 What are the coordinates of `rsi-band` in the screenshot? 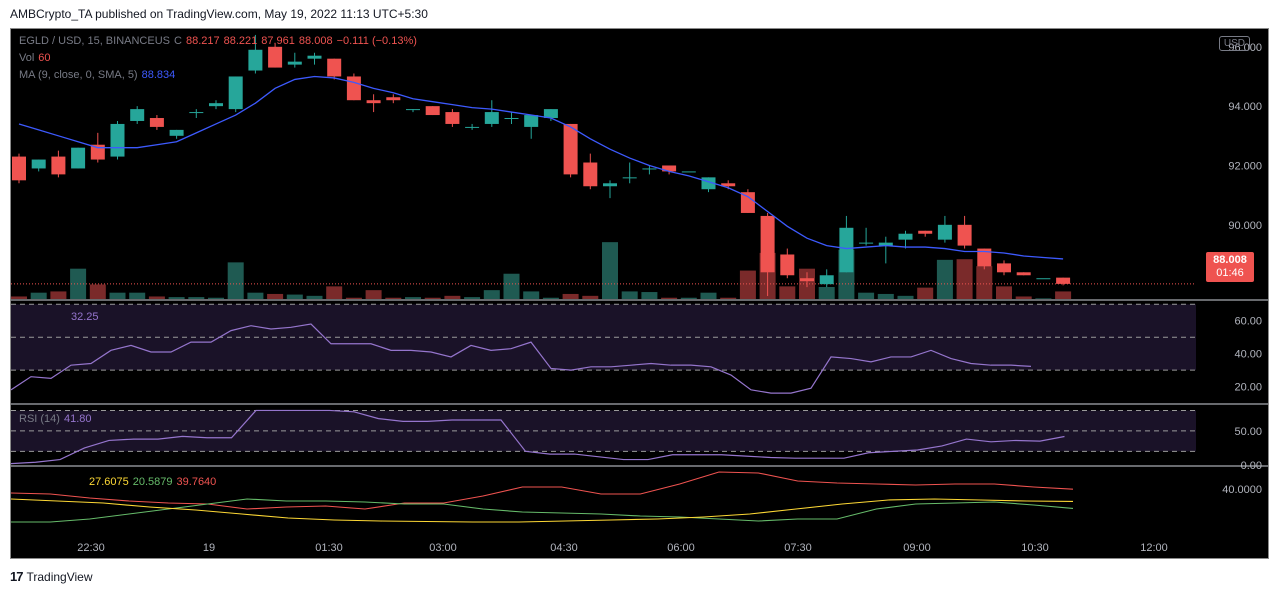 It's located at (603, 337).